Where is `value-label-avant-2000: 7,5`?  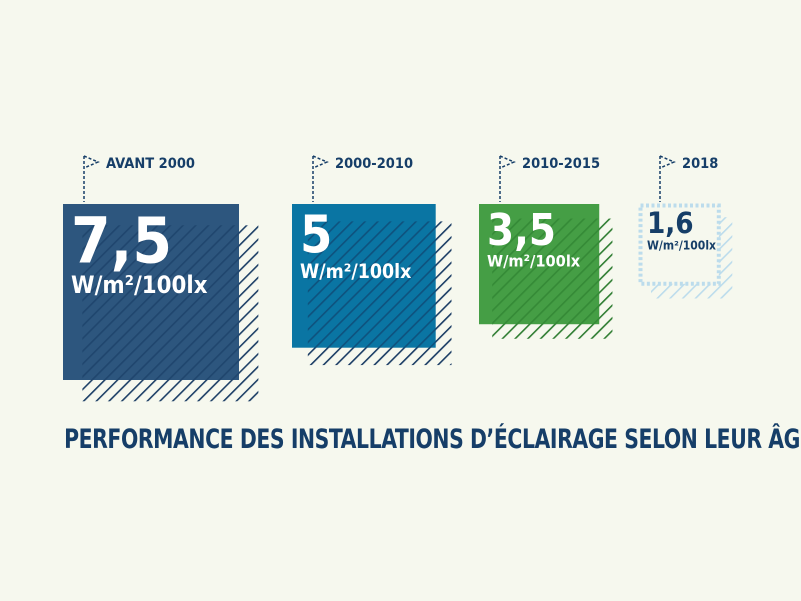 value-label-avant-2000: 7,5 is located at coordinates (121, 240).